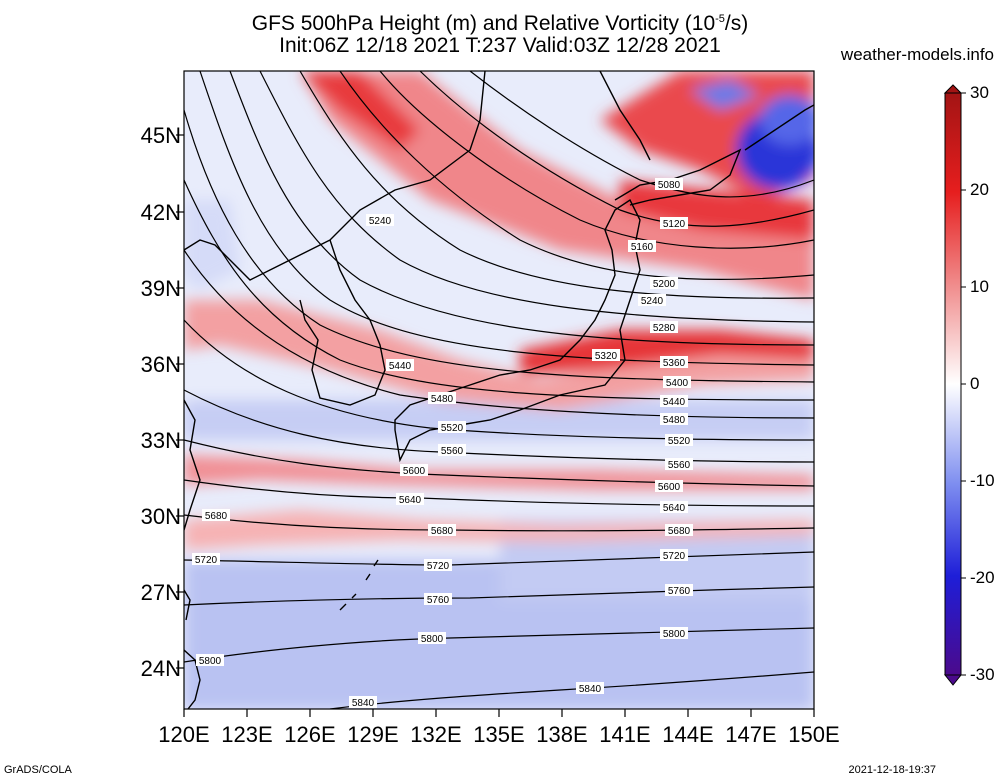 The height and width of the screenshot is (779, 1000). I want to click on colorbar-tick-neg10: -10, so click(982, 480).